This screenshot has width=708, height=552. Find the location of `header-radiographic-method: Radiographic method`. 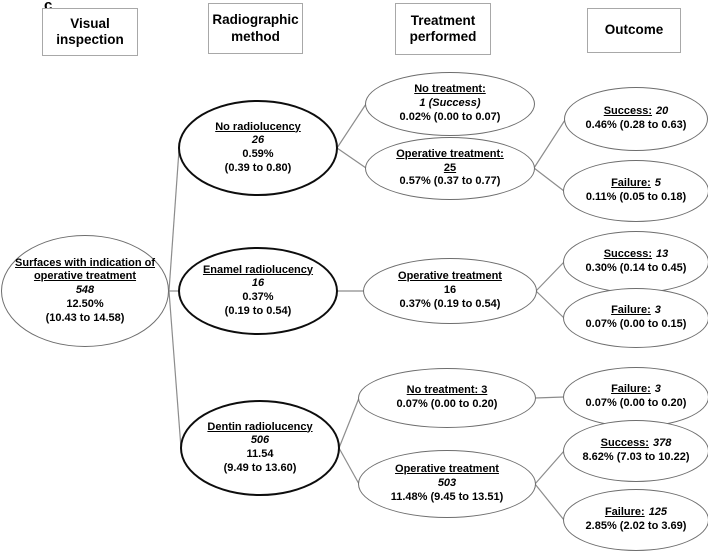

header-radiographic-method: Radiographic method is located at coordinates (255, 28).